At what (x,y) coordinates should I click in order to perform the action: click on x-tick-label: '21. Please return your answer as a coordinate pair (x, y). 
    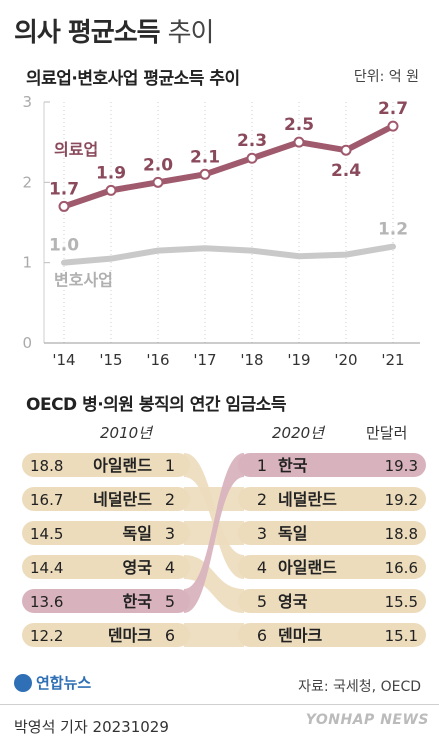
    Looking at the image, I should click on (392, 360).